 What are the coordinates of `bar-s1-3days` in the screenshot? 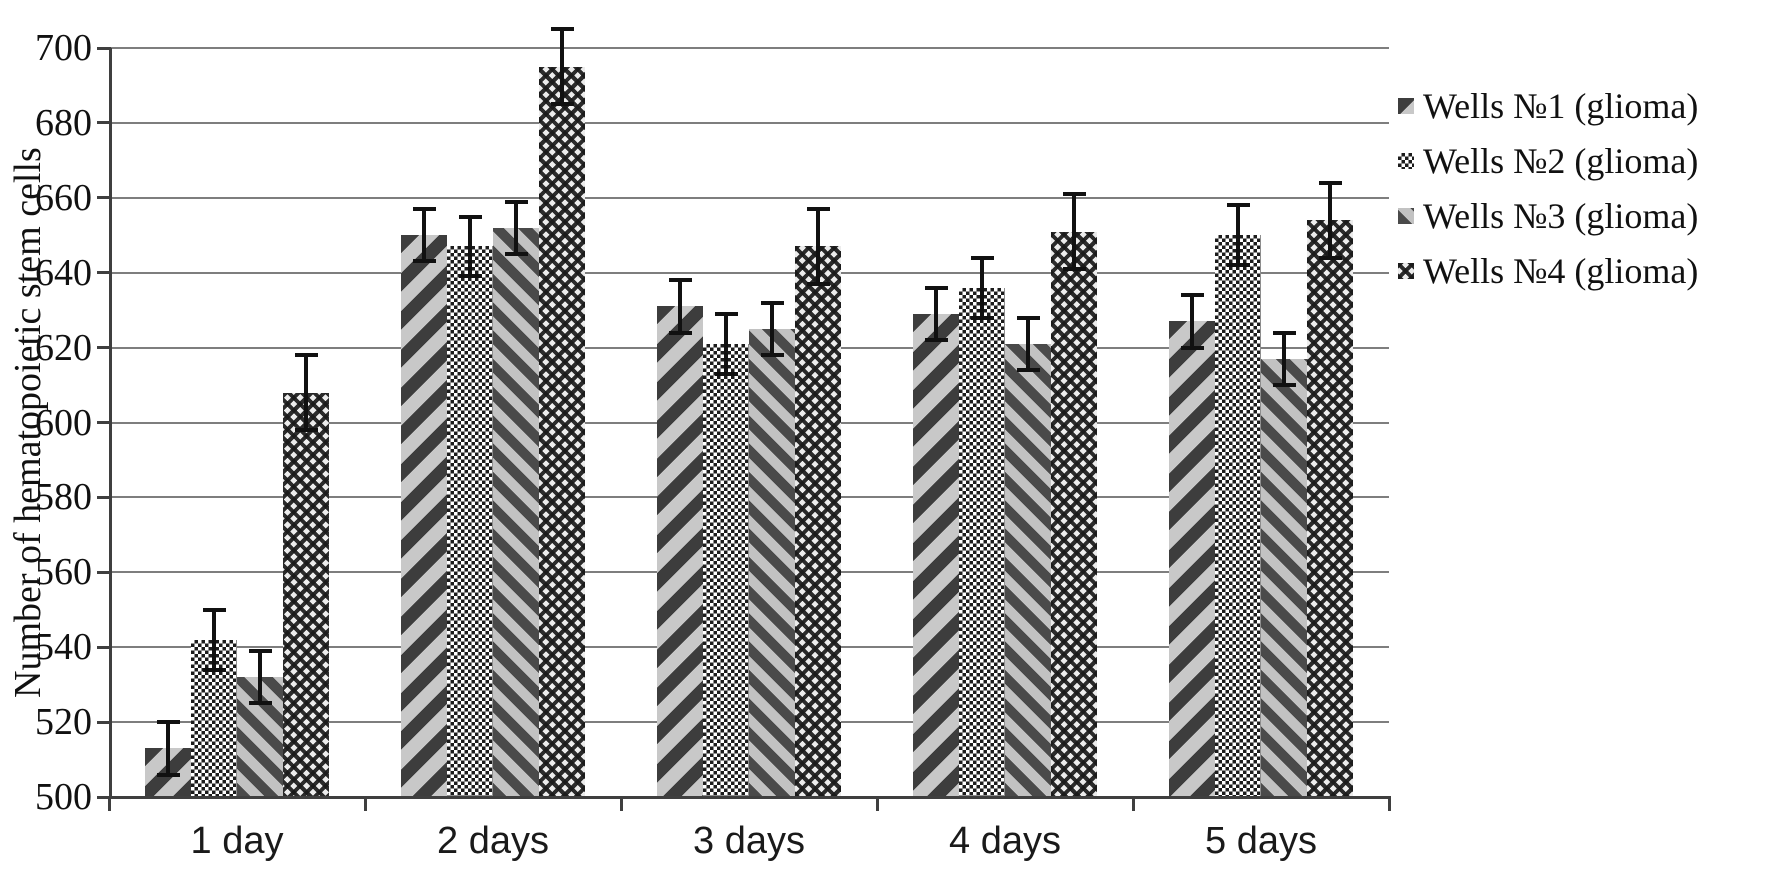 It's located at (680, 551).